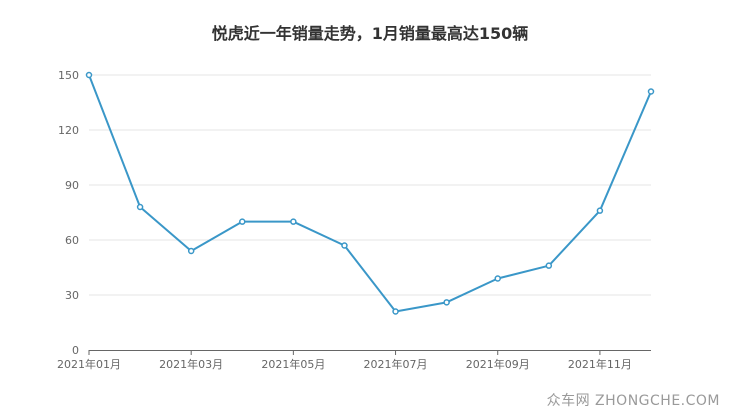  I want to click on watermark-text: 众车网 ZHONGCHE.COM, so click(633, 401).